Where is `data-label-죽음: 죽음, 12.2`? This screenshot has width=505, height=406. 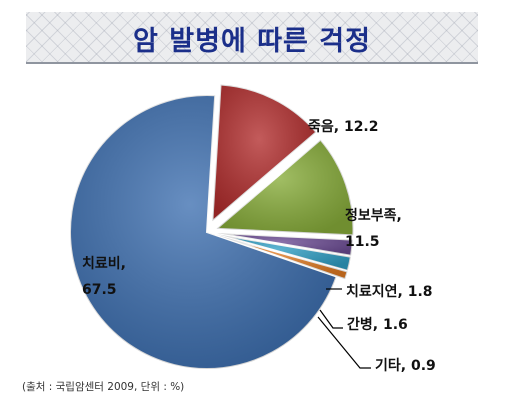 data-label-죽음: 죽음, 12.2 is located at coordinates (343, 127).